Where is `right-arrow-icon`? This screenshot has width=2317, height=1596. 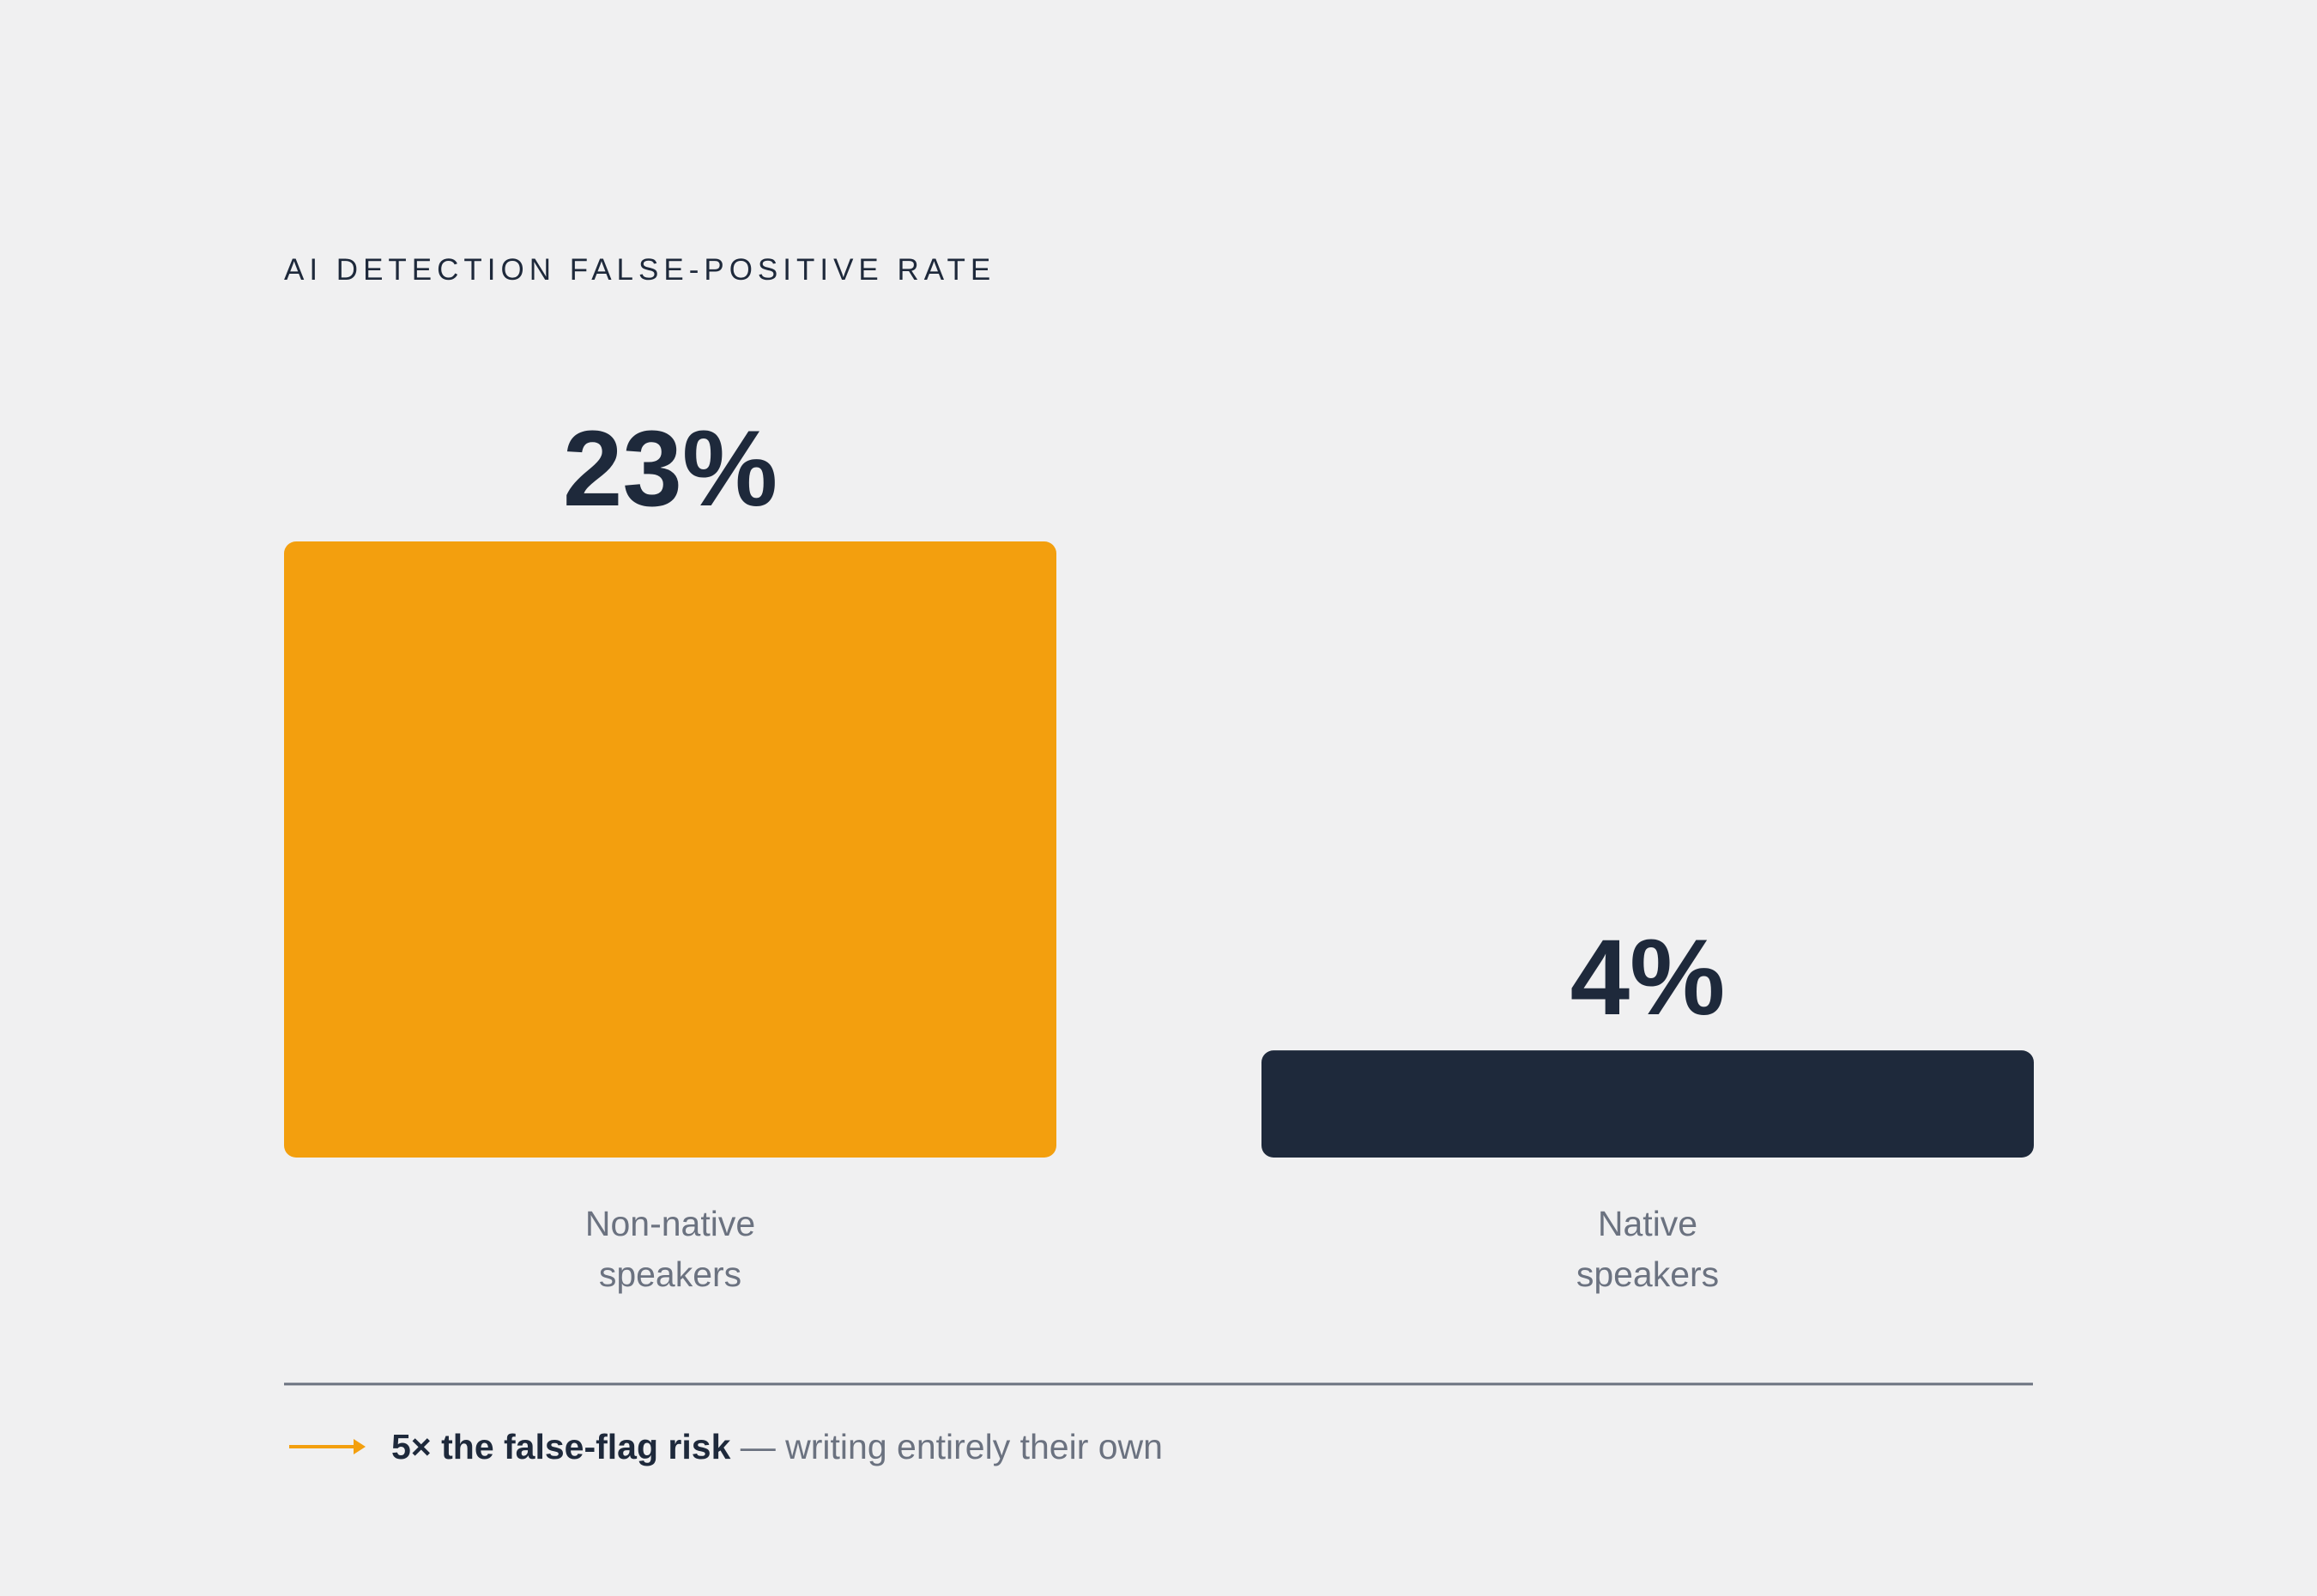 right-arrow-icon is located at coordinates (327, 1446).